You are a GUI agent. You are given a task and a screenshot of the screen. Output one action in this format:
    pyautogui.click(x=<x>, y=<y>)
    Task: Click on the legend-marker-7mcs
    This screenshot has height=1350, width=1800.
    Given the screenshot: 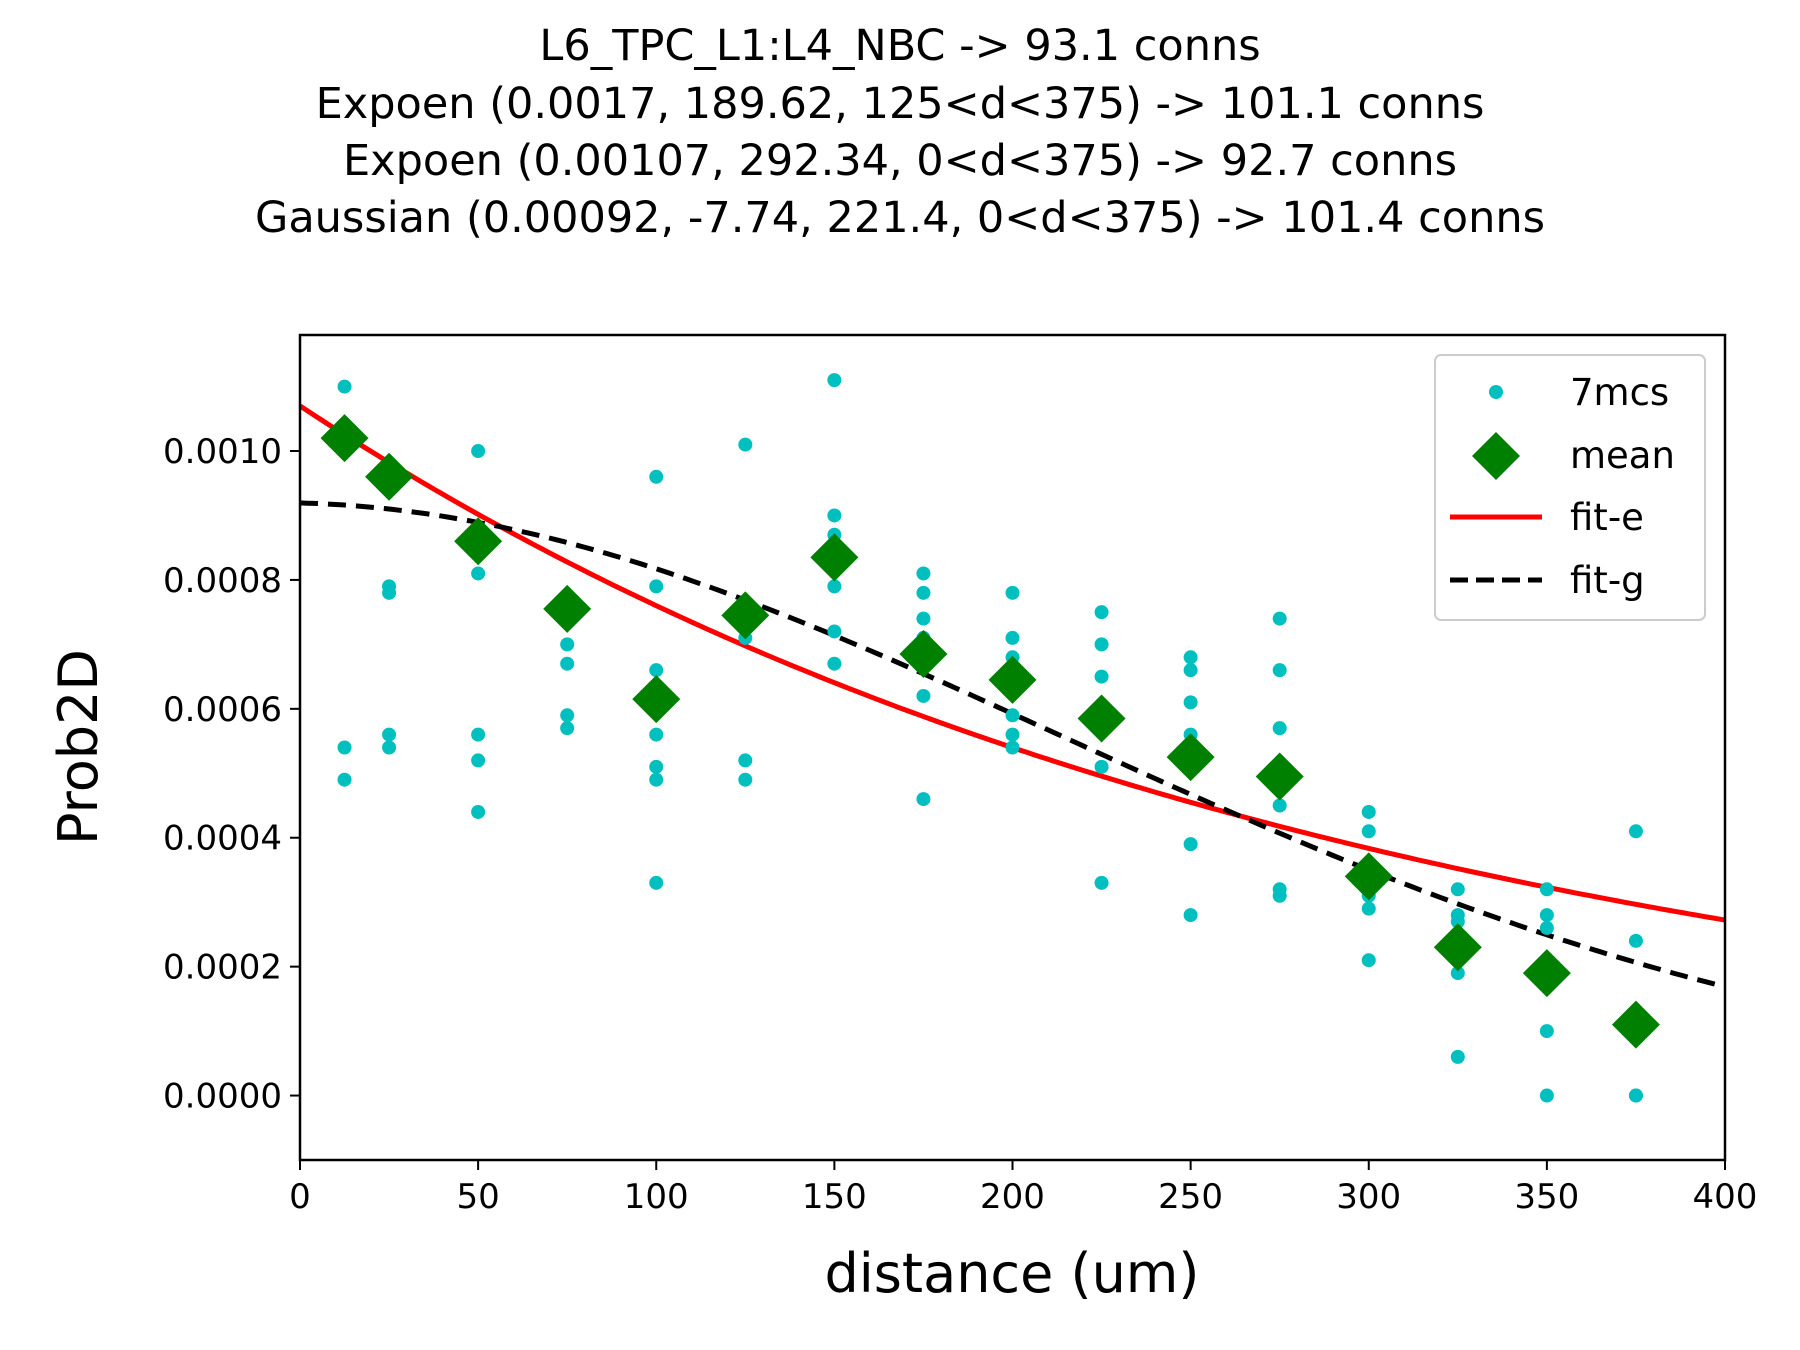 What is the action you would take?
    pyautogui.click(x=1496, y=392)
    